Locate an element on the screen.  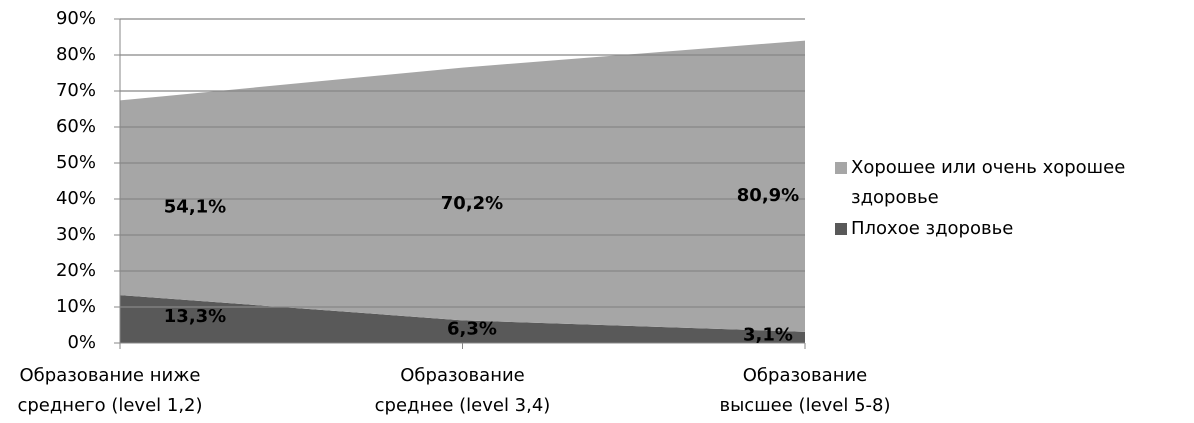
x-tick-label: Образование высшее (level 5-8) is located at coordinates (805, 390).